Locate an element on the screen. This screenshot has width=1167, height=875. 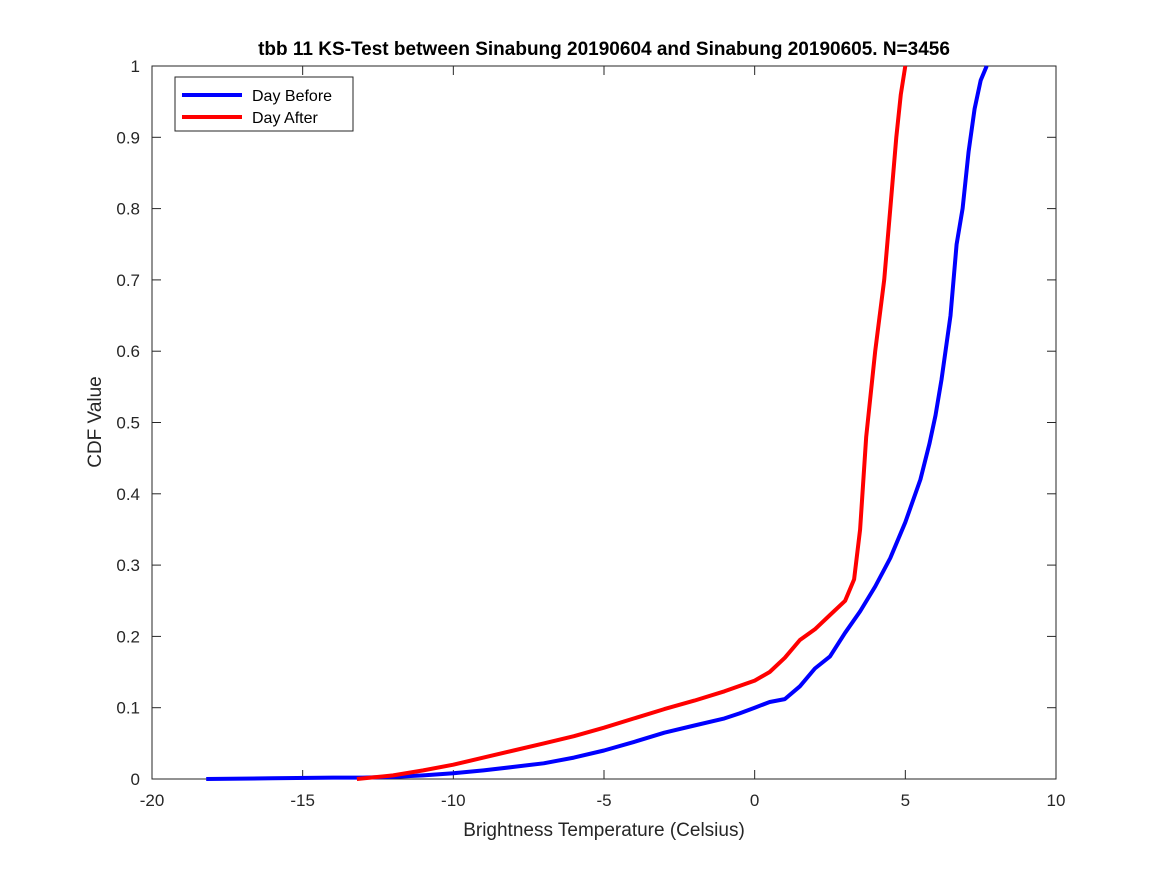
x-tick-label: -5 is located at coordinates (603, 800).